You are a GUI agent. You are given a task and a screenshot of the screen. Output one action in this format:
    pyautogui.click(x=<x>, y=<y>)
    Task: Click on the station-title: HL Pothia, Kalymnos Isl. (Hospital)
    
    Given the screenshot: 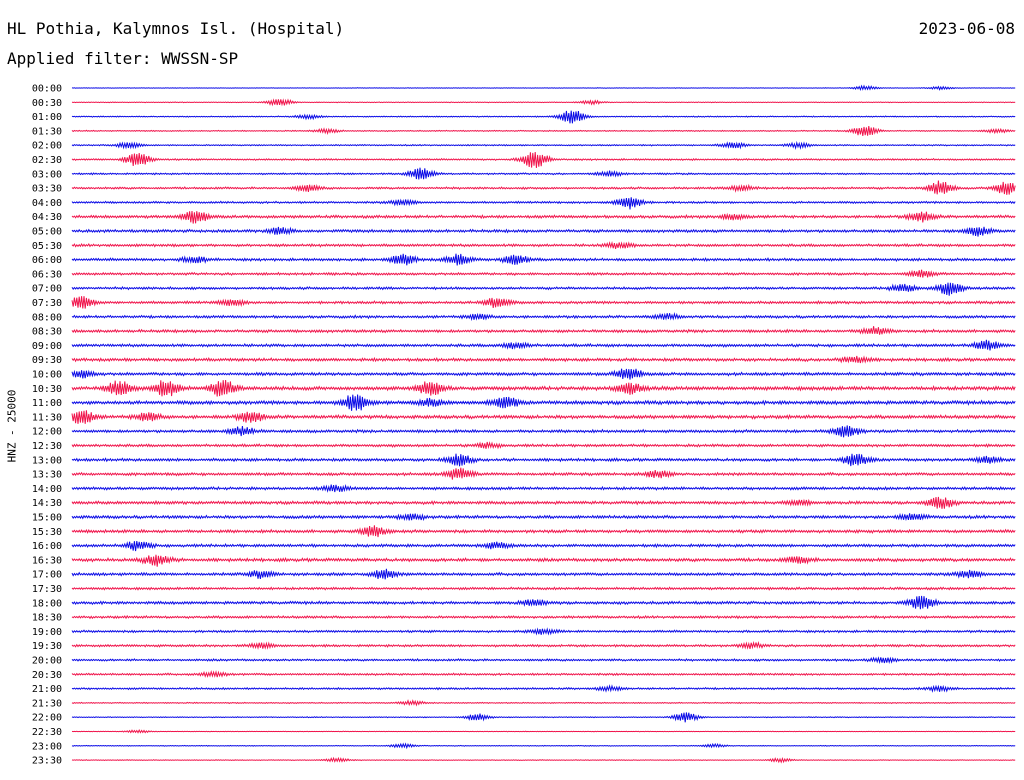 What is the action you would take?
    pyautogui.click(x=176, y=28)
    